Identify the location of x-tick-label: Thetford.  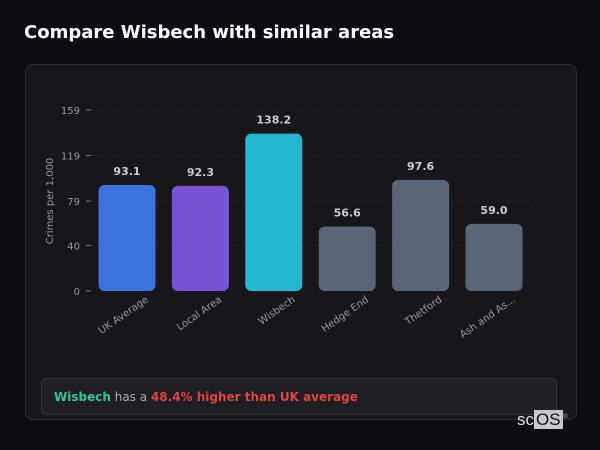
(423, 311).